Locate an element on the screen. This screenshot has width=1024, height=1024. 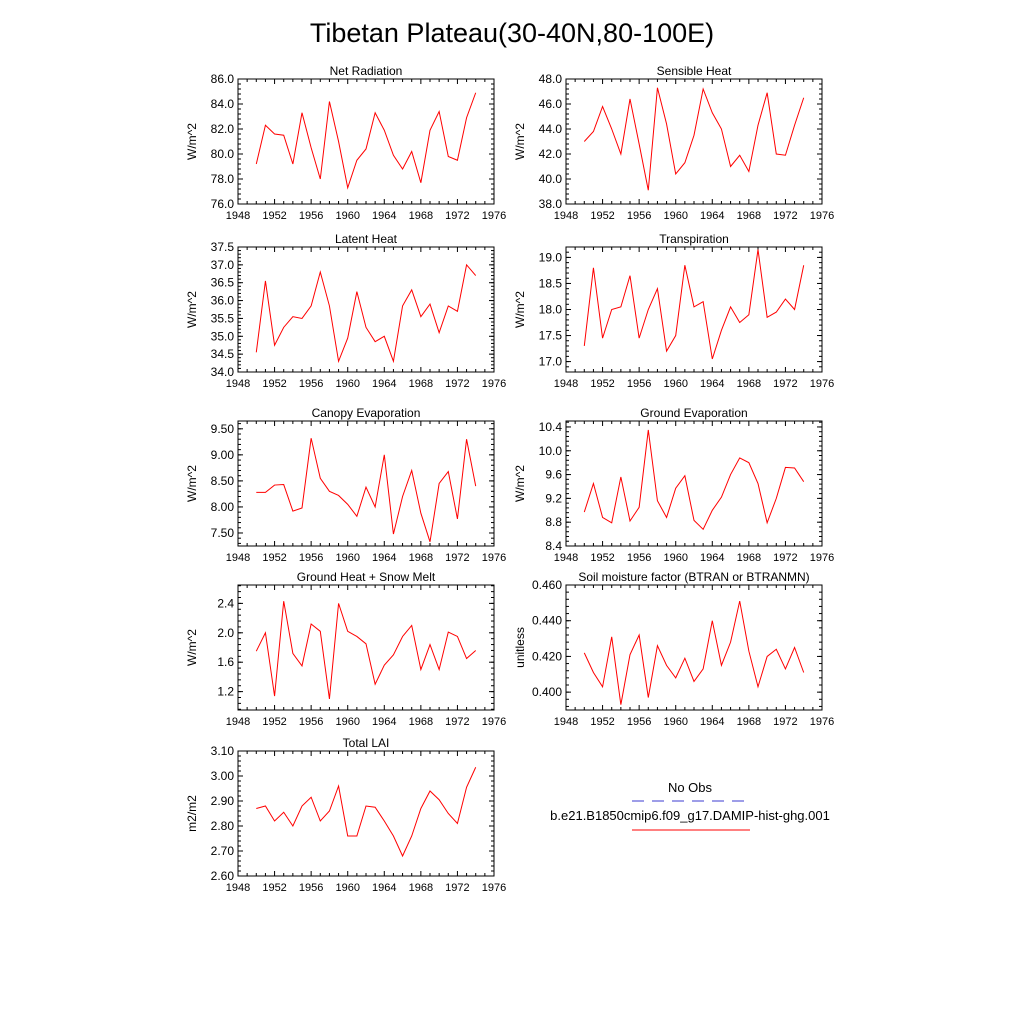
y-tick-label: 9.6 is located at coordinates (553, 475).